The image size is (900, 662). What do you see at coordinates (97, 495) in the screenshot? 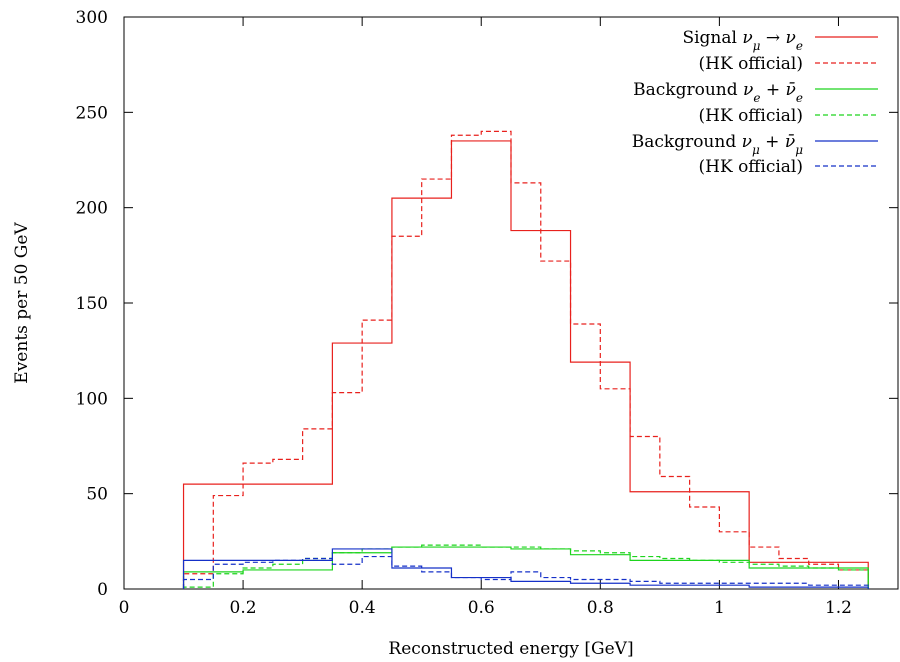
I see `y-tick-label: 50` at bounding box center [97, 495].